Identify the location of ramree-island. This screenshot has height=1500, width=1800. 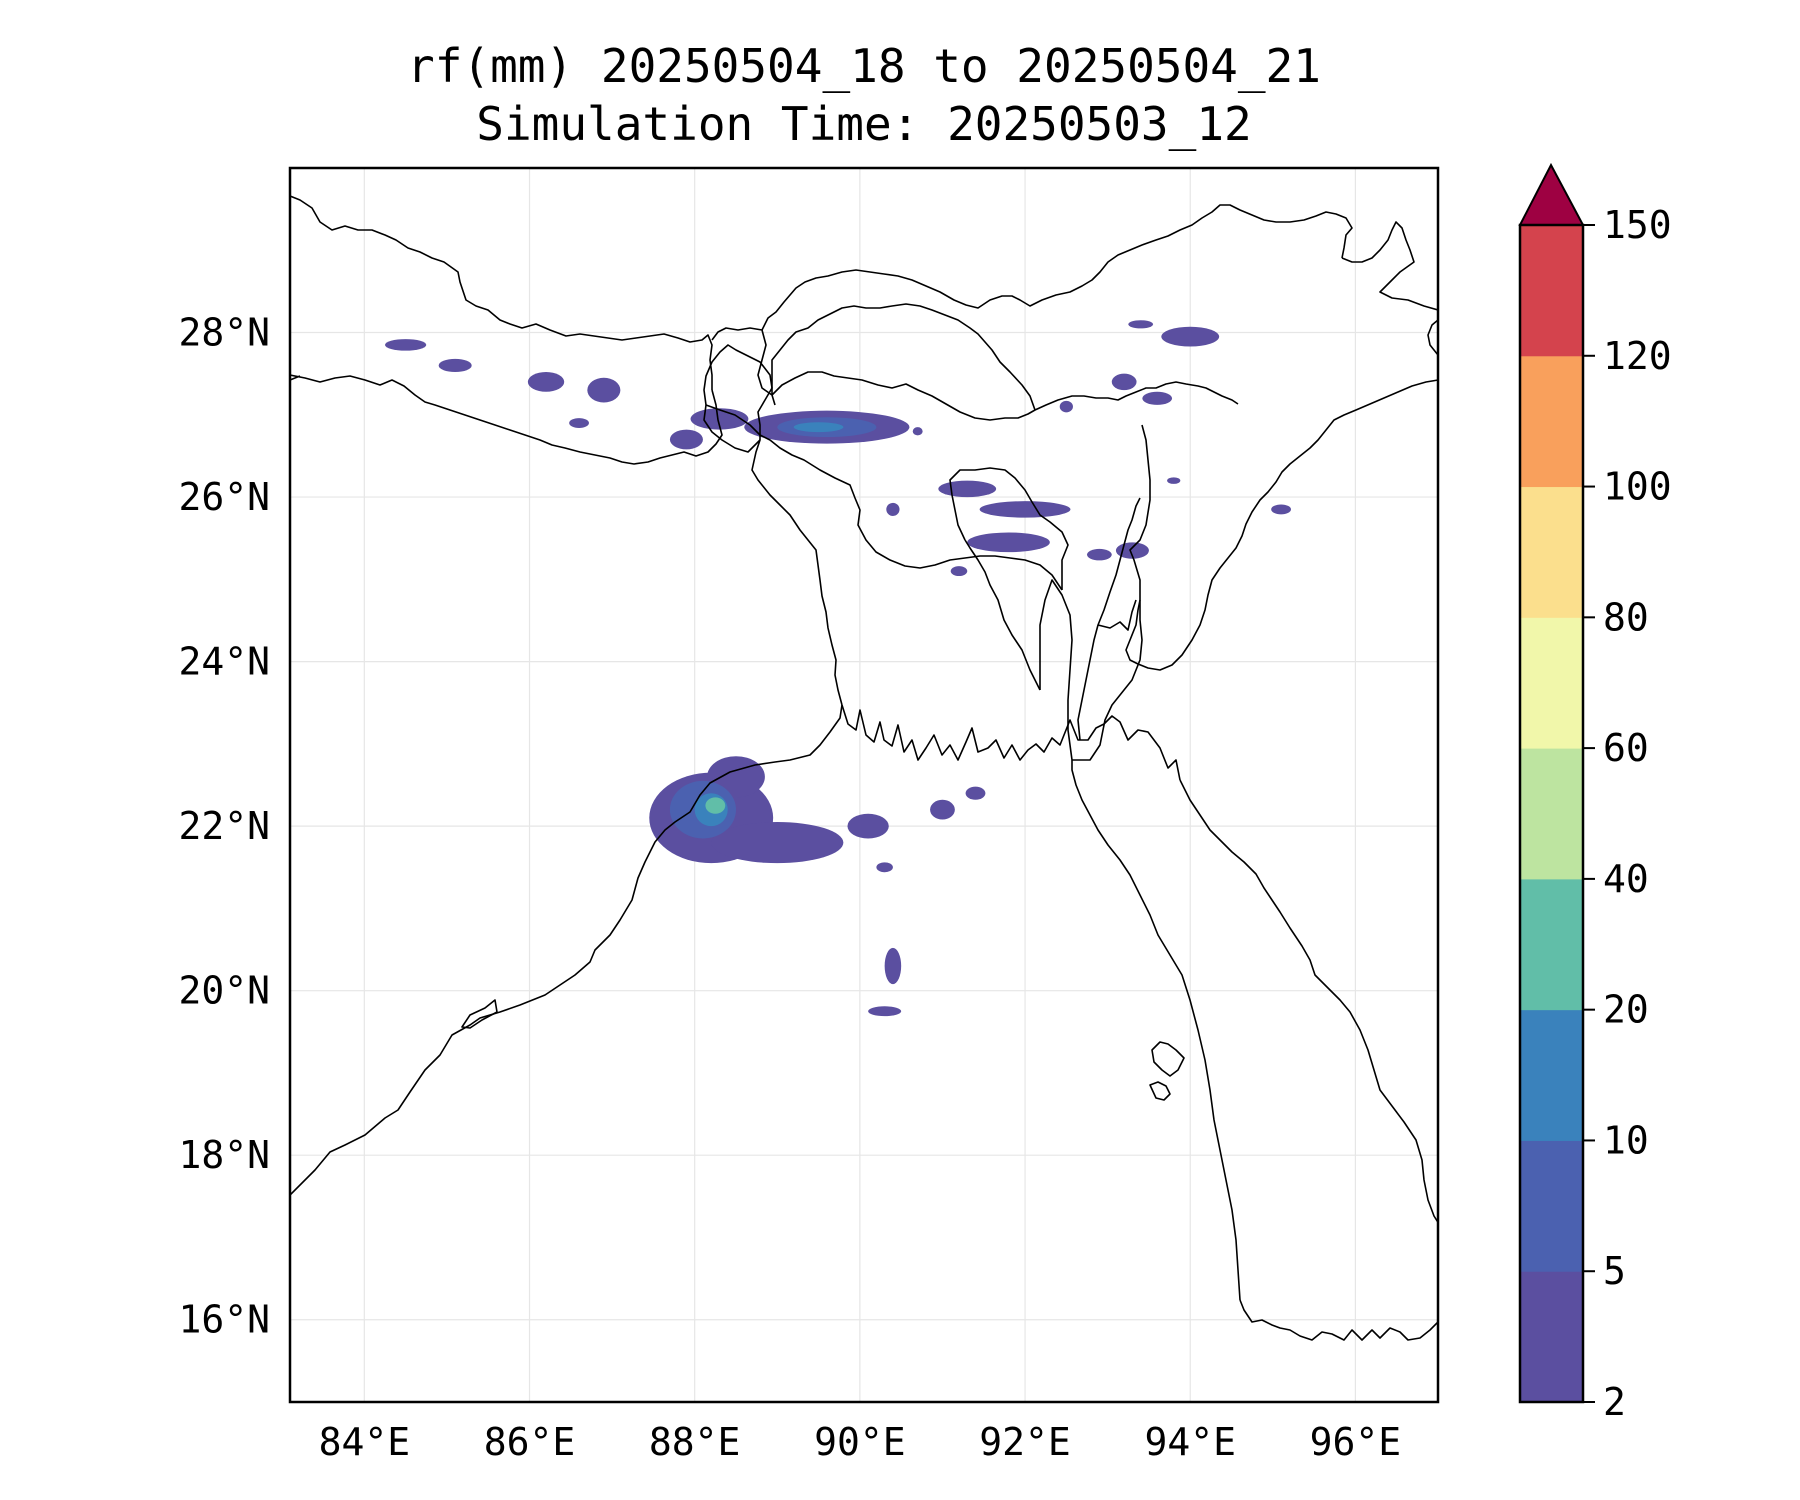
(1168, 1059).